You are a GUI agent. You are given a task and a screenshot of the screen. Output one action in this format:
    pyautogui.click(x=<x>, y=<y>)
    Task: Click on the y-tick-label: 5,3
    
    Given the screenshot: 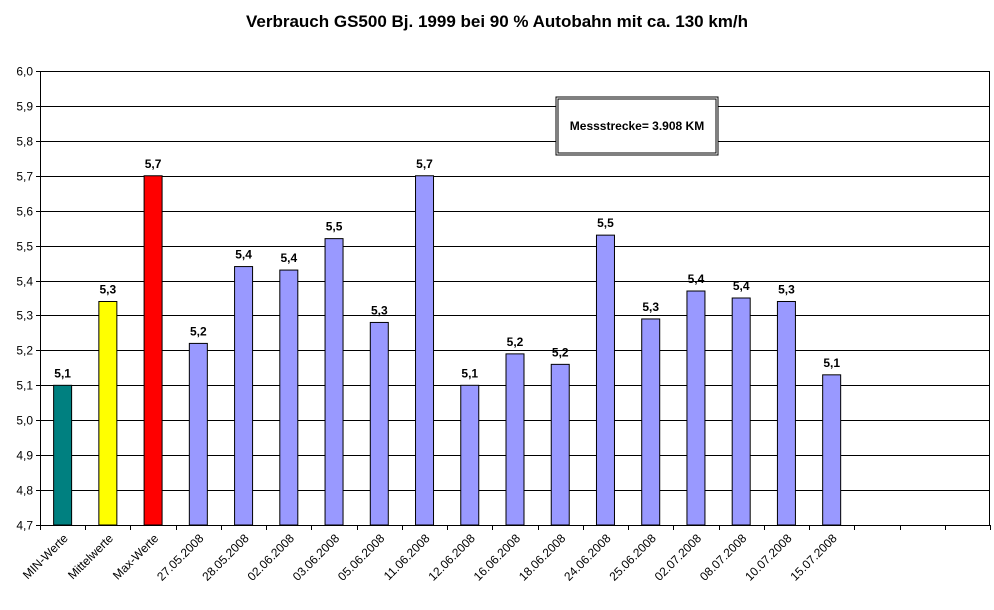 What is the action you would take?
    pyautogui.click(x=24, y=316)
    